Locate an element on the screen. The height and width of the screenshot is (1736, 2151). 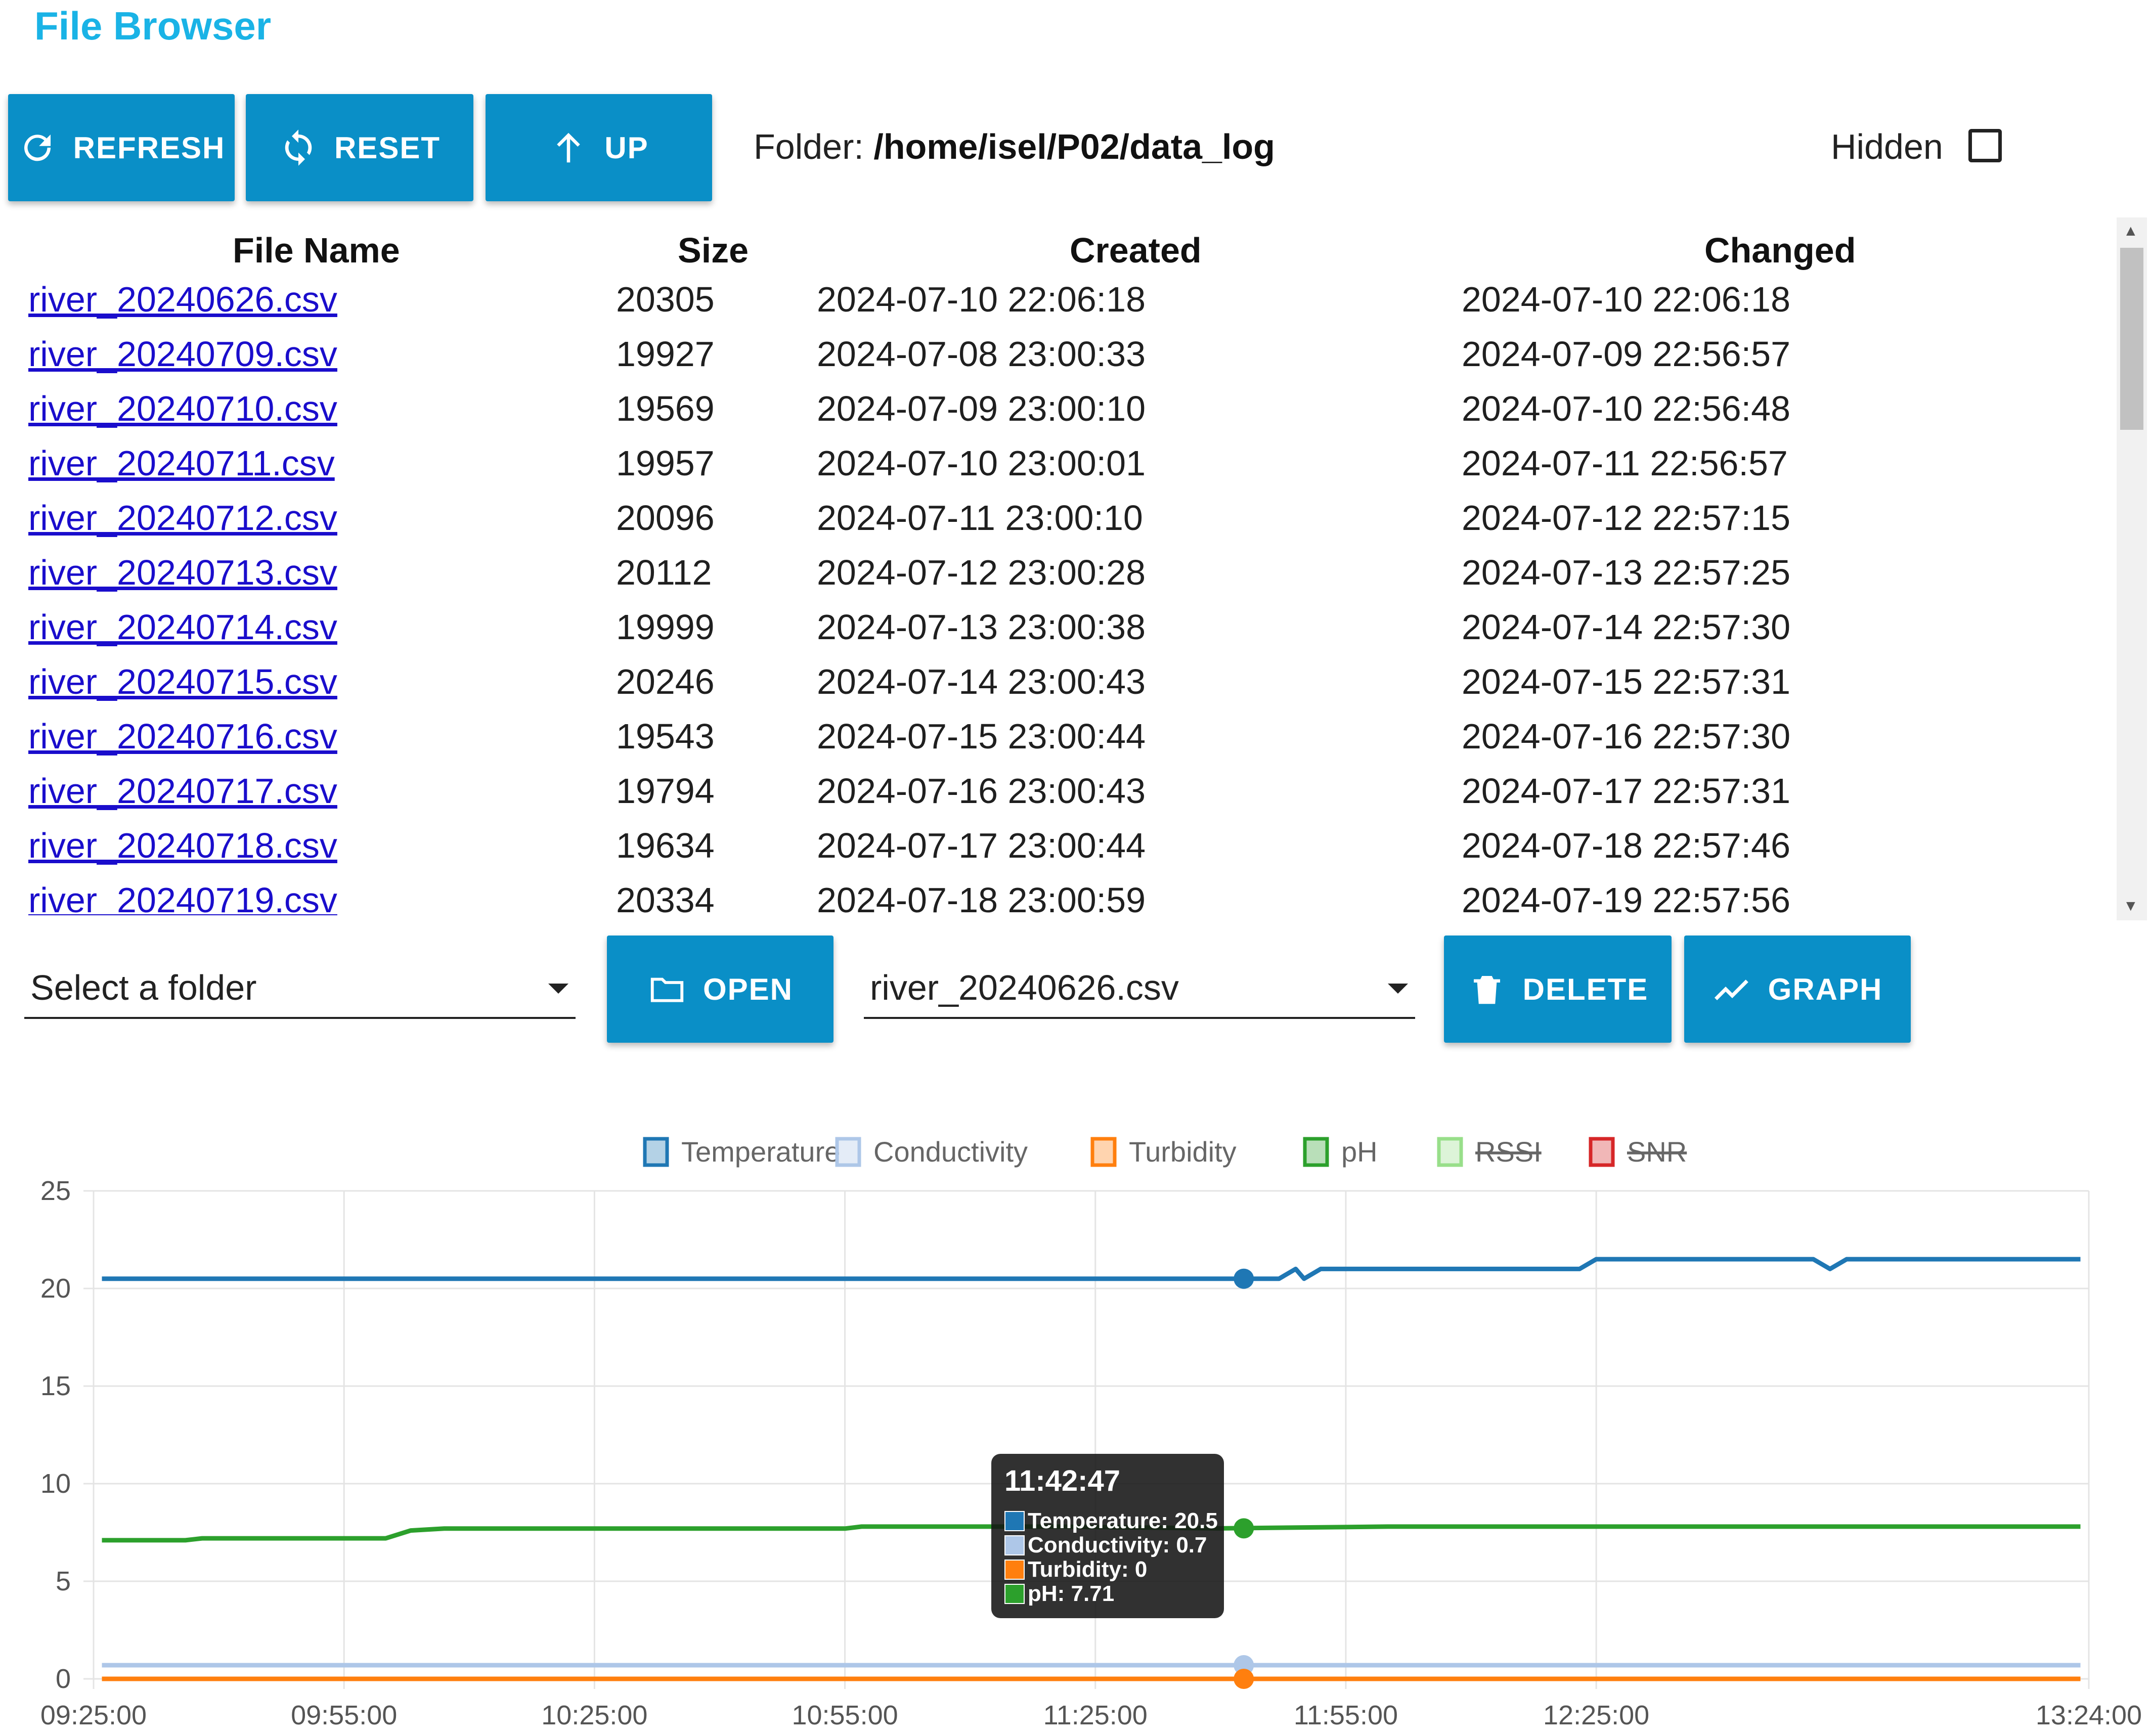
folder-indicator: Folder: /home/isel/P02/data_log is located at coordinates (1014, 146).